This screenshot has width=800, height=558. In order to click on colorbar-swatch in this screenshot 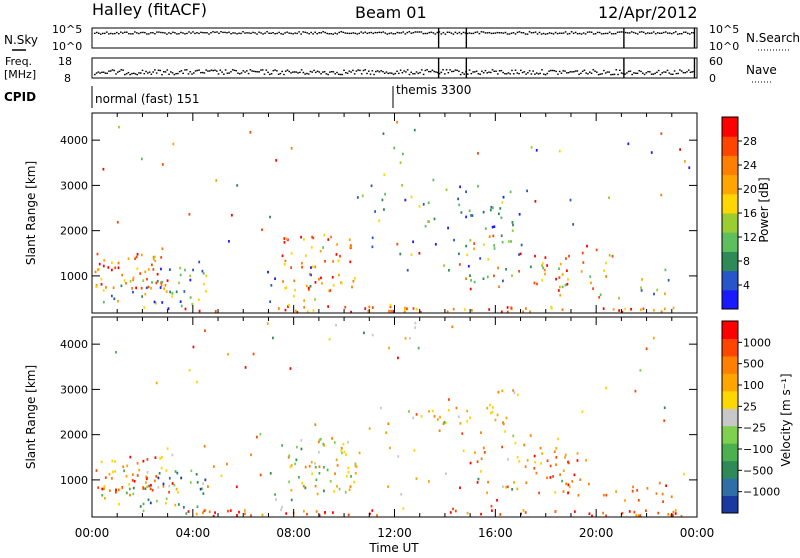, I will do `click(730, 299)`.